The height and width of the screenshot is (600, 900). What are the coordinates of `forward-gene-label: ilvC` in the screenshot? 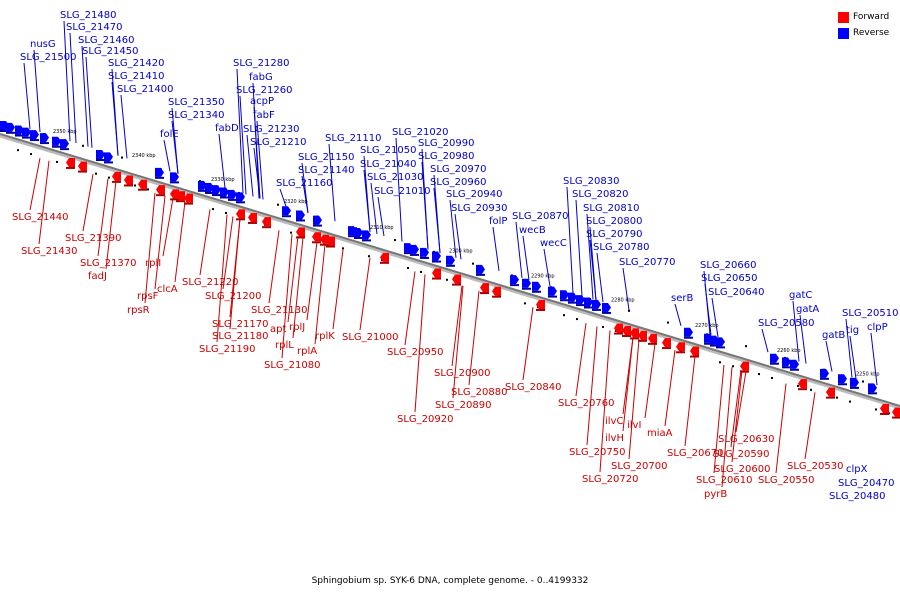 It's located at (614, 421).